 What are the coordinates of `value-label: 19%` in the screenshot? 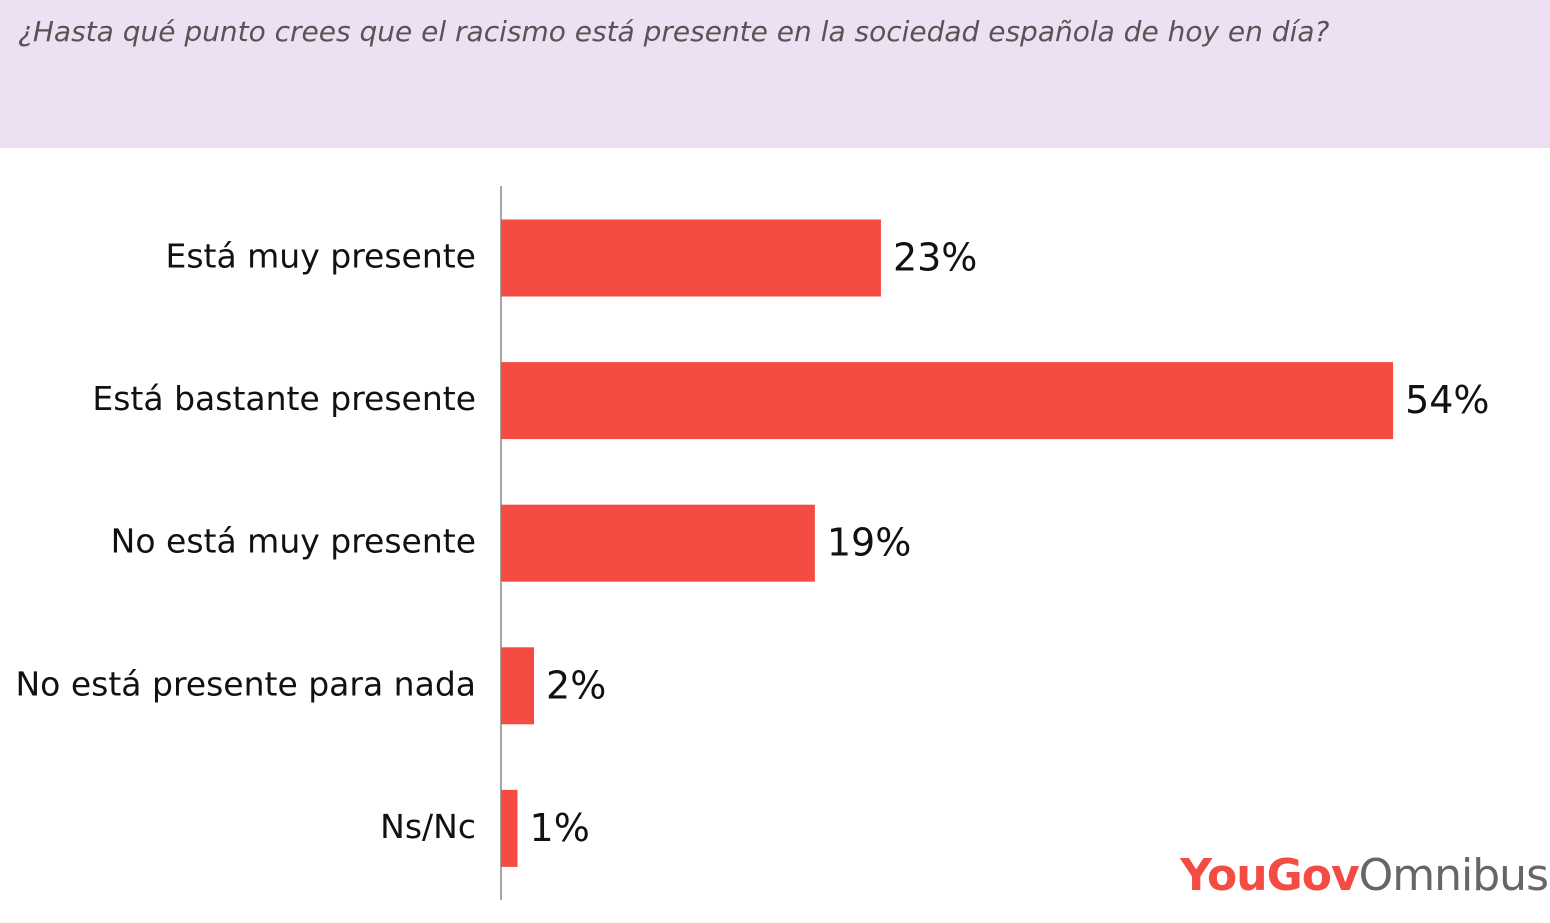 It's located at (869, 543).